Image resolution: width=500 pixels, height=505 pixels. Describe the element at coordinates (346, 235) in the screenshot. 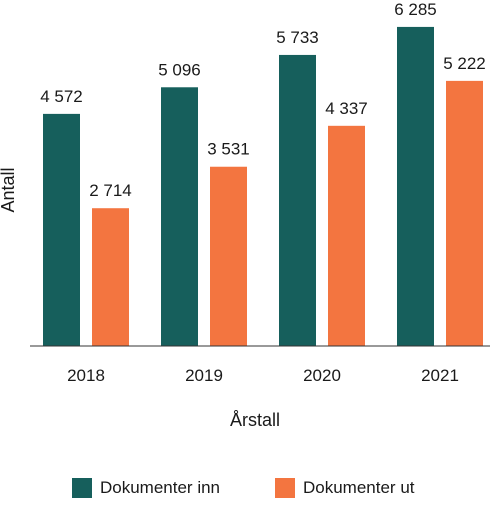

I see `bar-2020-ut` at that location.